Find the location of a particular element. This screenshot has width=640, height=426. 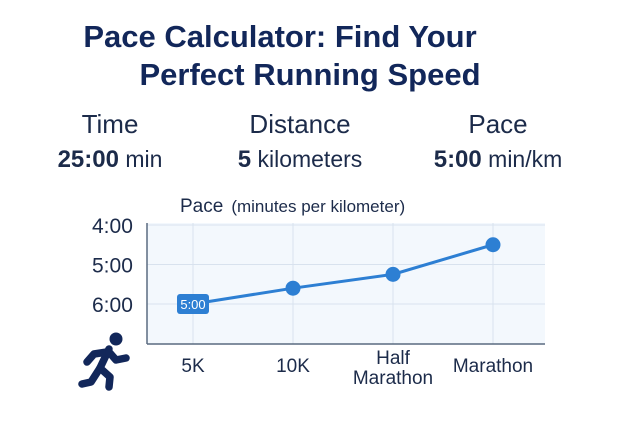

y-ticks: 4:00 5:00 6:00 is located at coordinates (112, 266).